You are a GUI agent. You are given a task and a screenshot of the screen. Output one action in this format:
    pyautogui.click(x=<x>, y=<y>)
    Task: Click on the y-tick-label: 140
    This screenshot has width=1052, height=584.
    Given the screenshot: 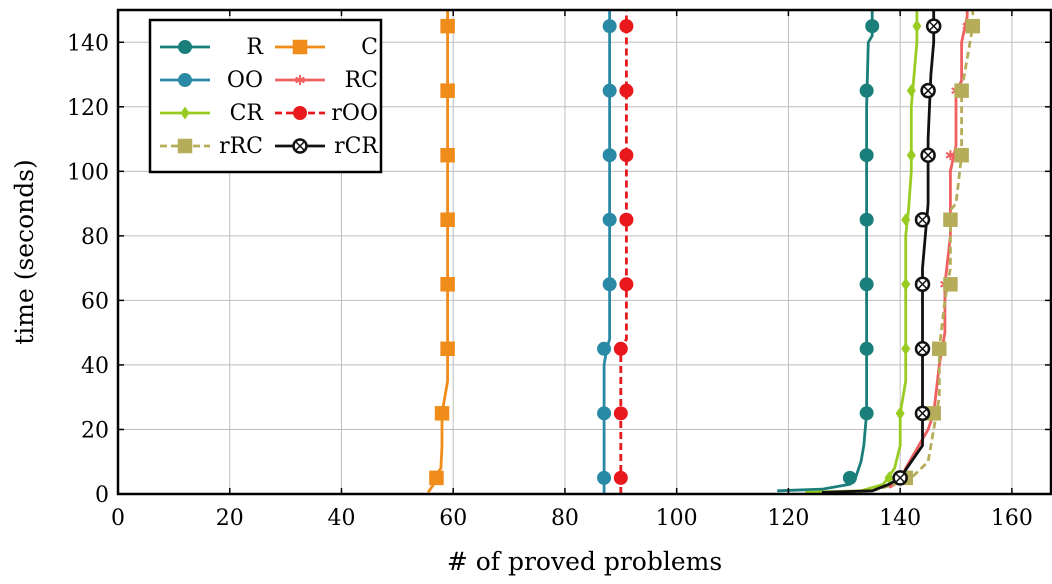 What is the action you would take?
    pyautogui.click(x=88, y=43)
    